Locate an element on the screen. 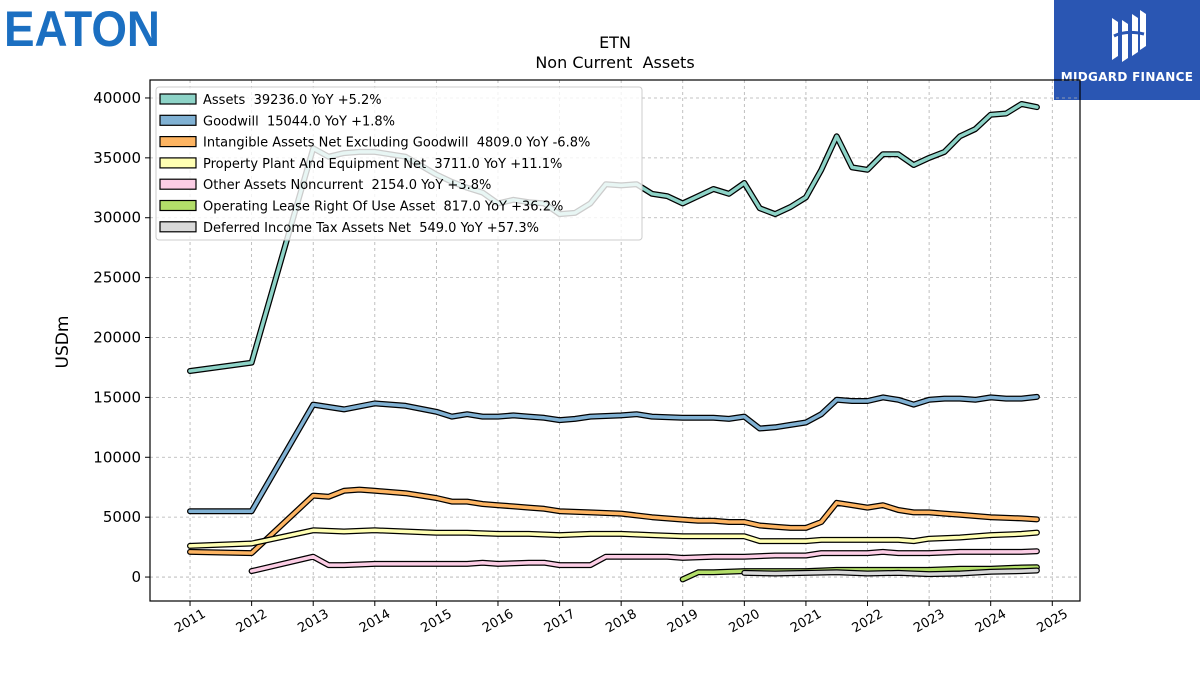  chart-subtitle: Non Current Assets is located at coordinates (614, 62).